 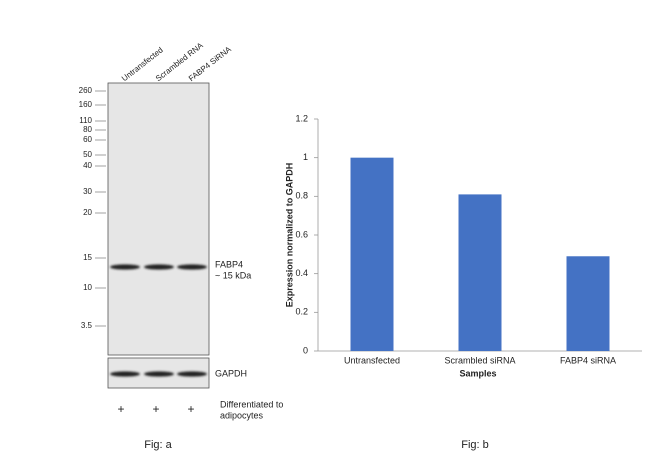 I want to click on marker-label: 3.5, so click(x=87, y=325).